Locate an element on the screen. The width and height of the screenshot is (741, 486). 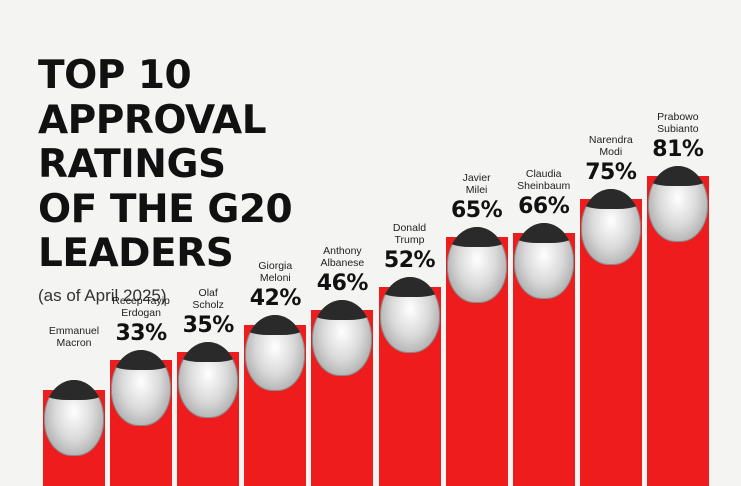
category-label-olaf-scholz: Olaf Scholz is located at coordinates (208, 299).